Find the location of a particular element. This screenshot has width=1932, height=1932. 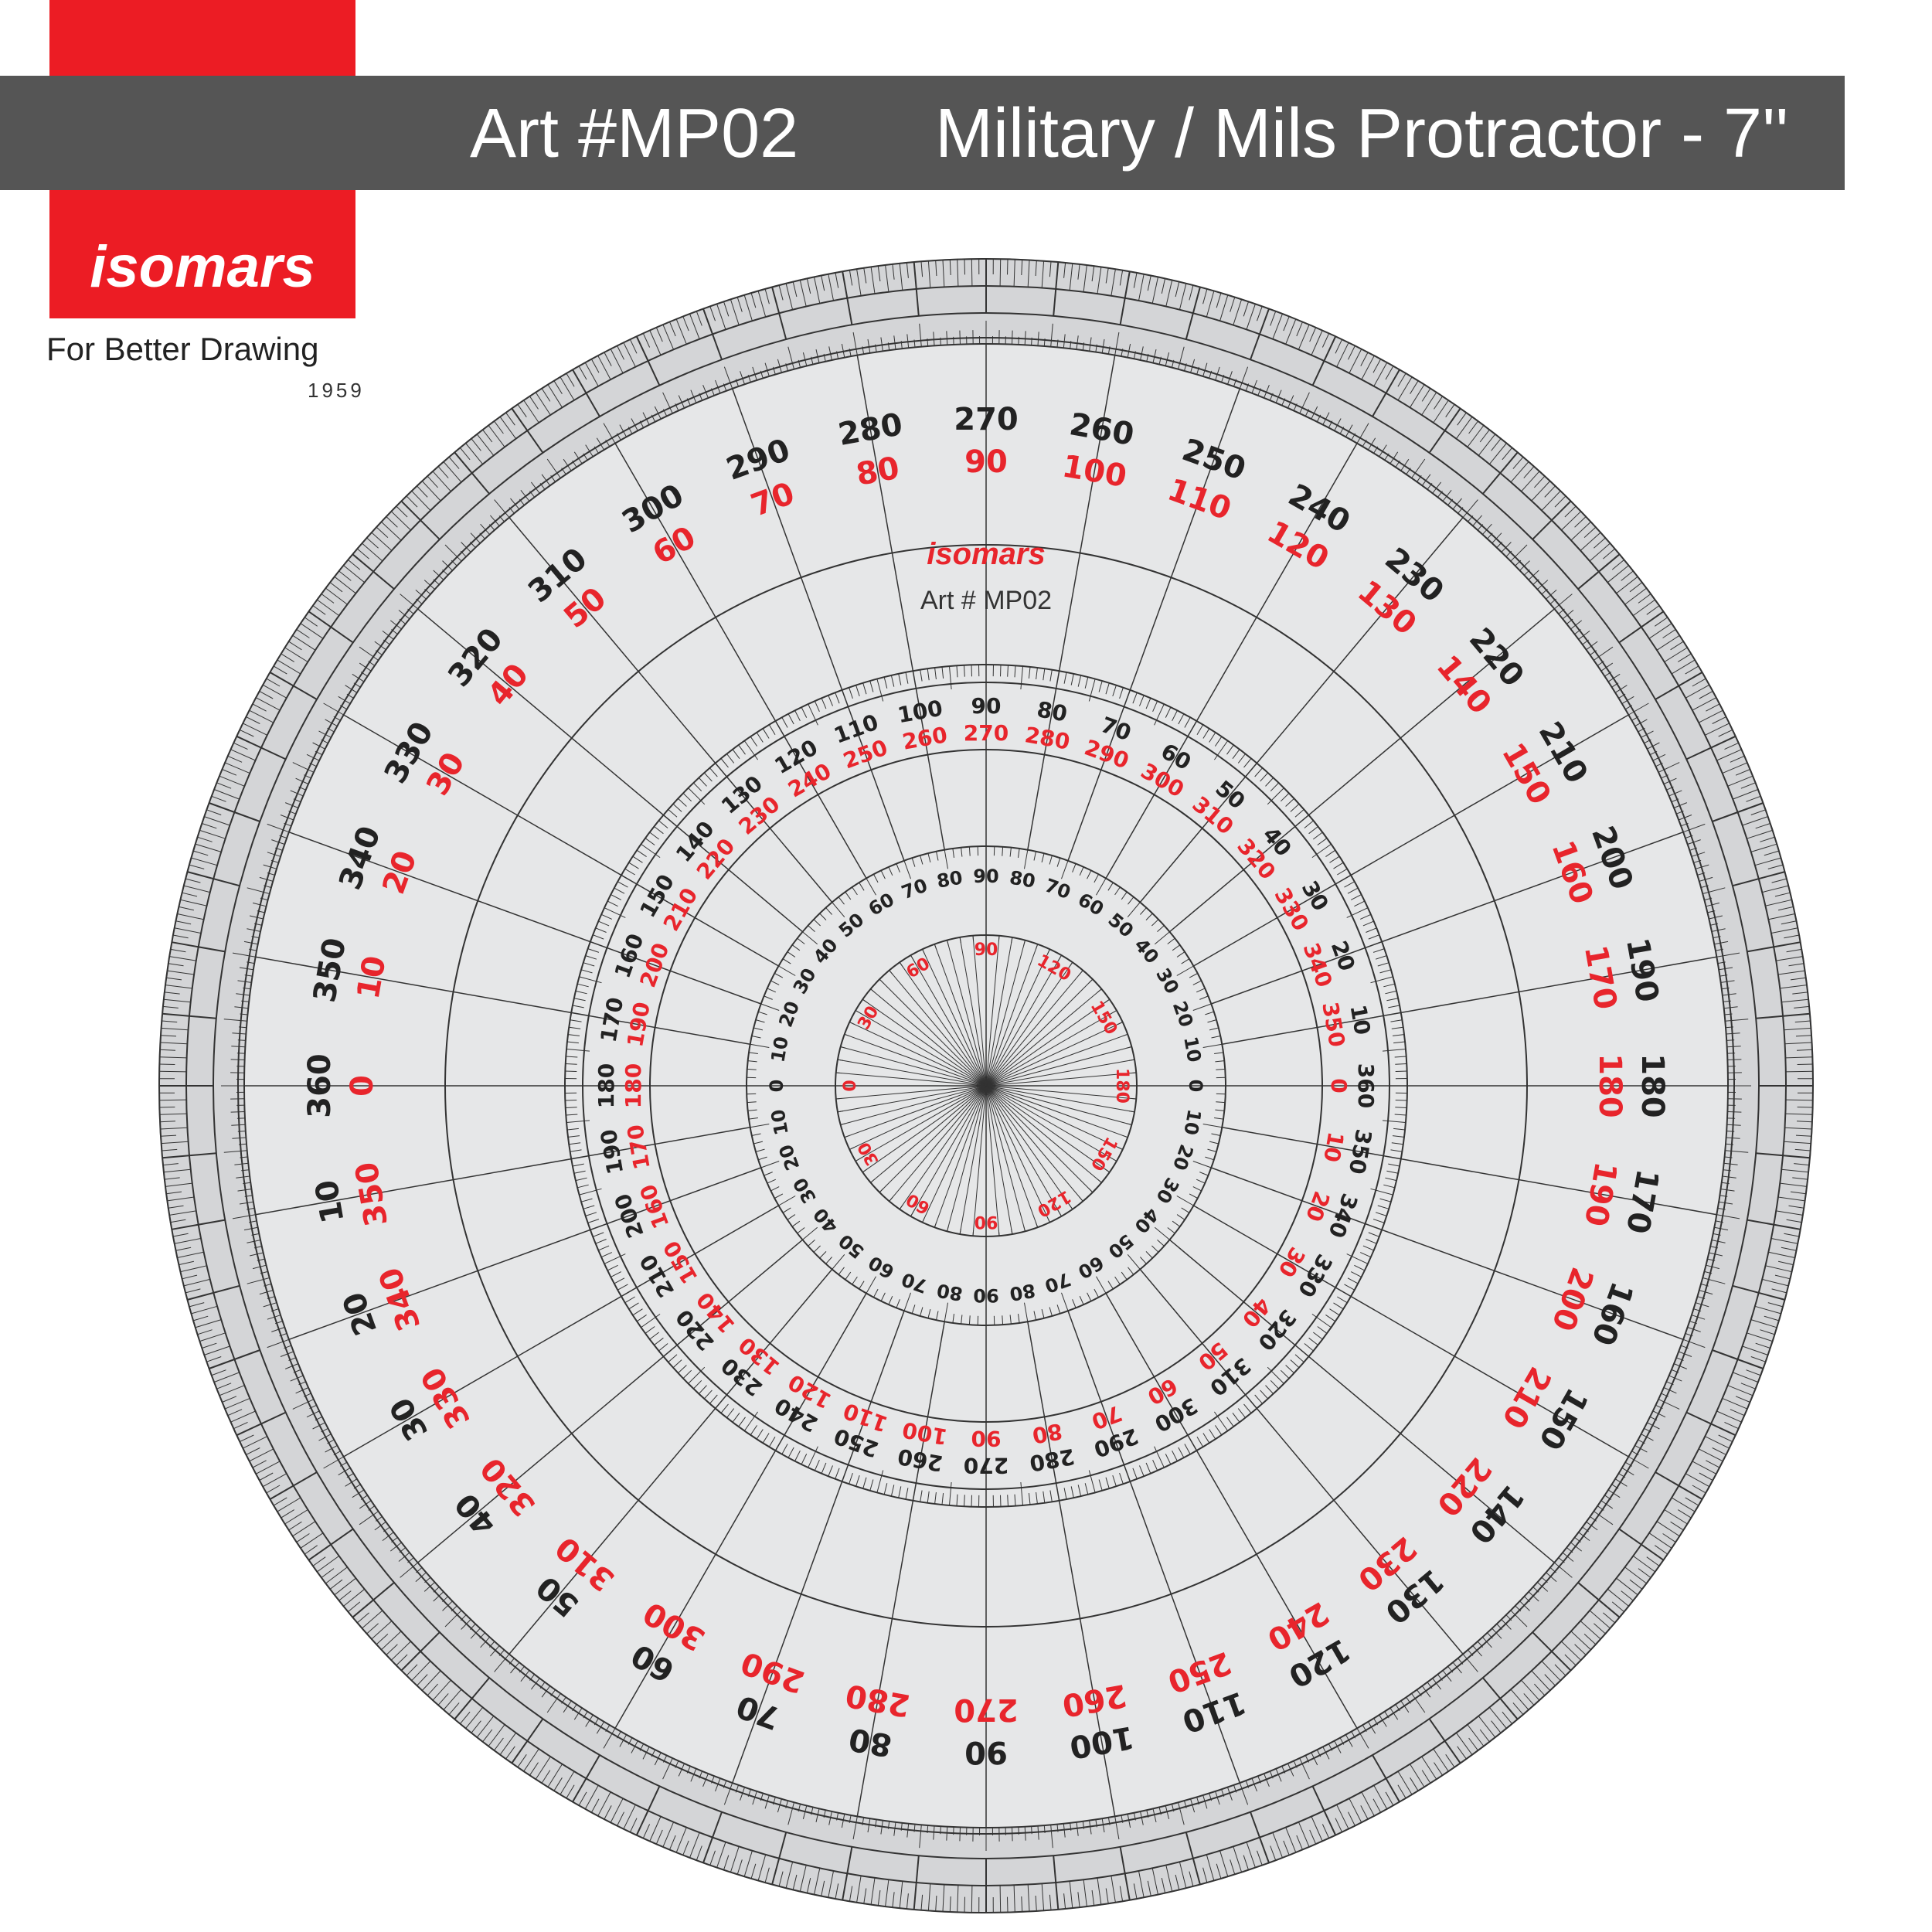

center-spoke is located at coordinates (921, 1049).